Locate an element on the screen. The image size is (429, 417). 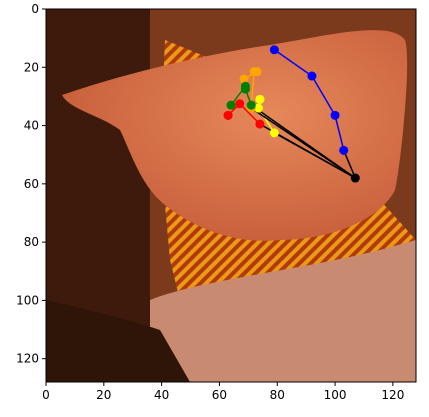
y-axis: 0 20 40 60 80 100 120 is located at coordinates (31, 184).